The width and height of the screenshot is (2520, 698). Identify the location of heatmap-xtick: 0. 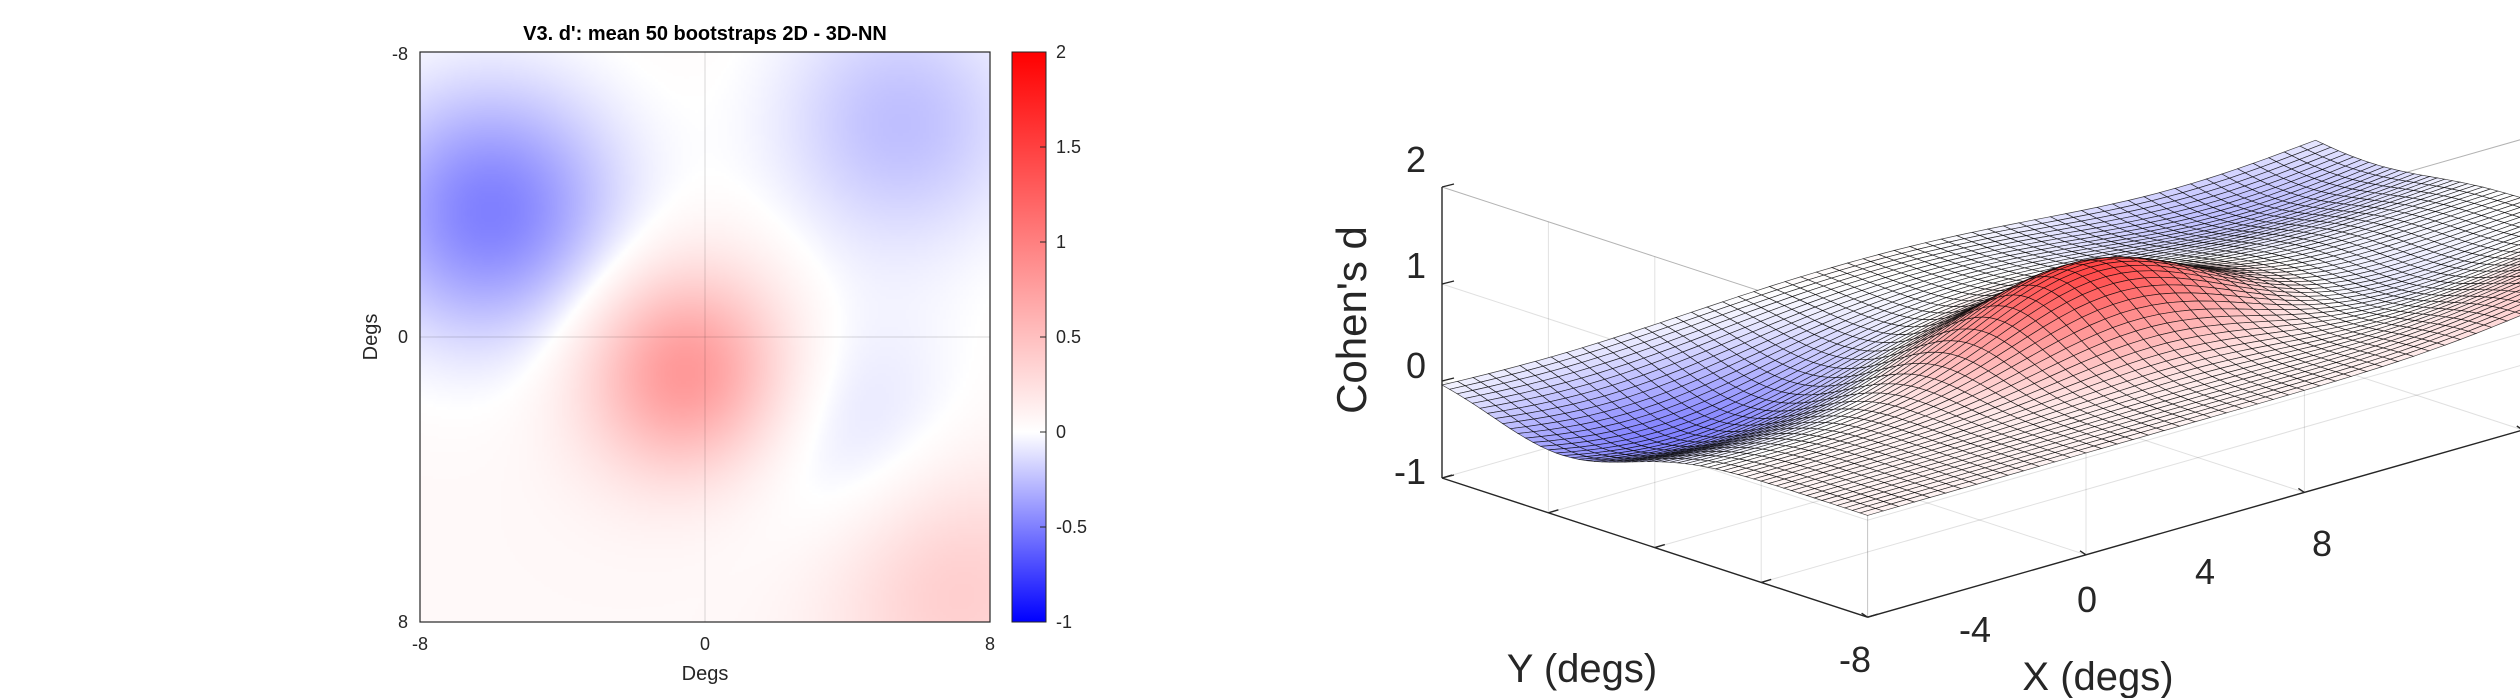
(705, 644).